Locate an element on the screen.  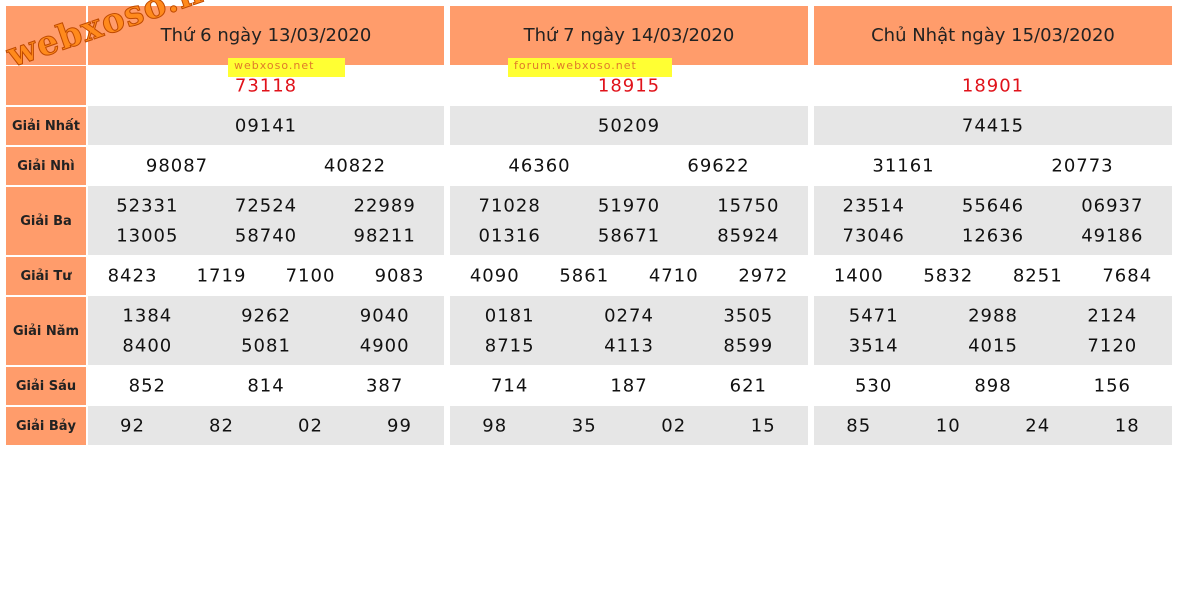
prize-number: 20773 is located at coordinates (1082, 165).